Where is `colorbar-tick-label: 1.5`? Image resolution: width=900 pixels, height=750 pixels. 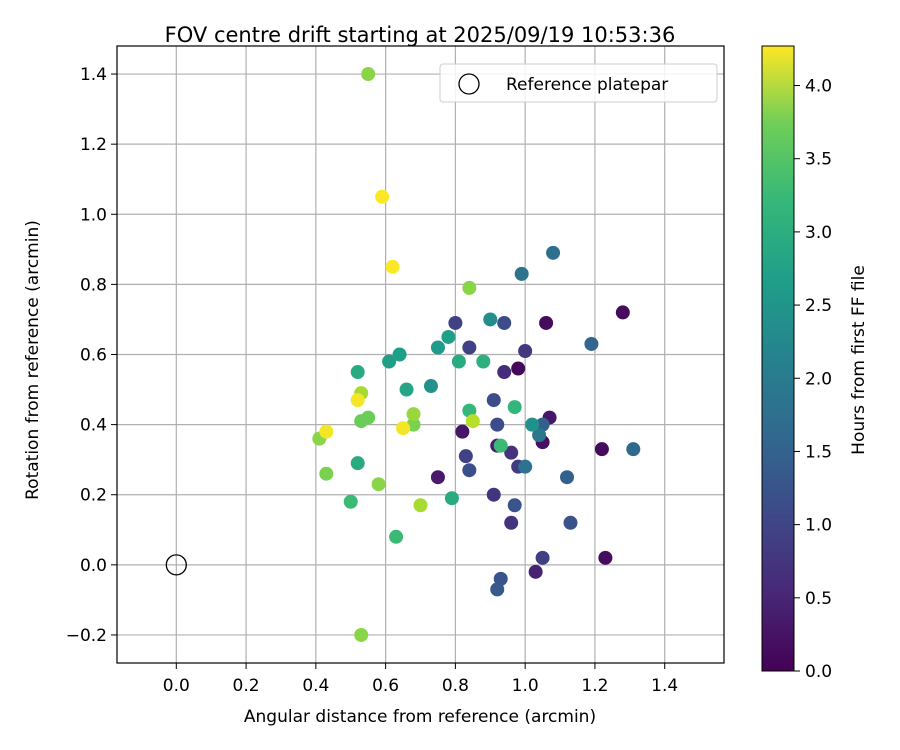
colorbar-tick-label: 1.5 is located at coordinates (818, 452).